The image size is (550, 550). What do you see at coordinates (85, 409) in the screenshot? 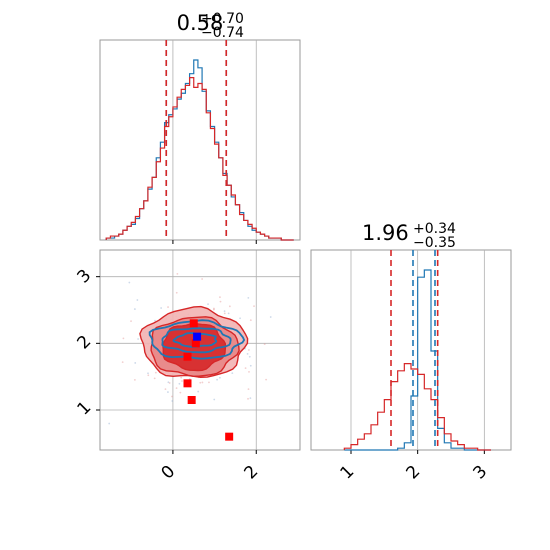
I see `tick-label-y-1: 1` at bounding box center [85, 409].